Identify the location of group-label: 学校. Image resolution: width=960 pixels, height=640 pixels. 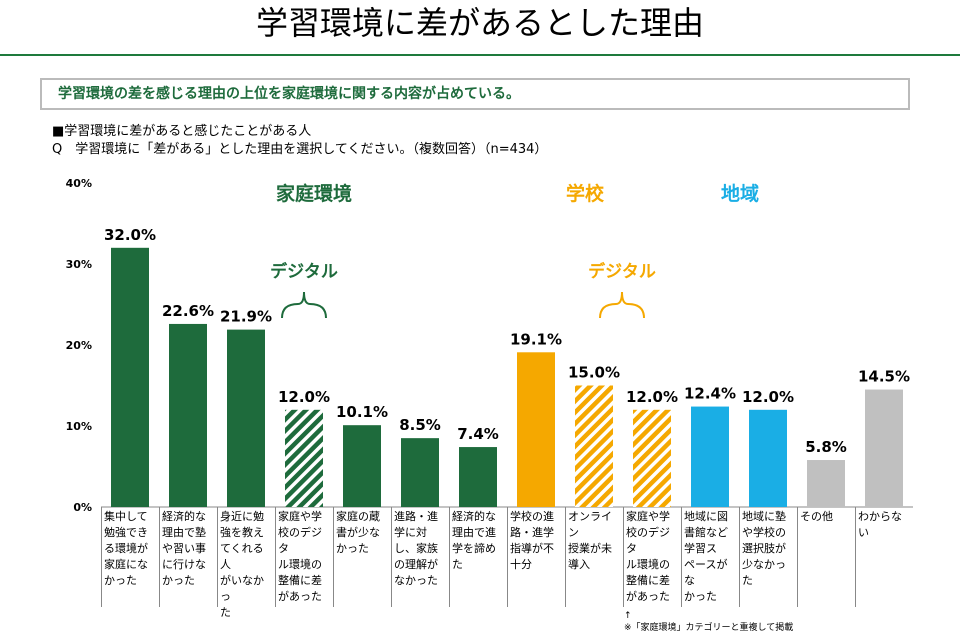
(585, 193).